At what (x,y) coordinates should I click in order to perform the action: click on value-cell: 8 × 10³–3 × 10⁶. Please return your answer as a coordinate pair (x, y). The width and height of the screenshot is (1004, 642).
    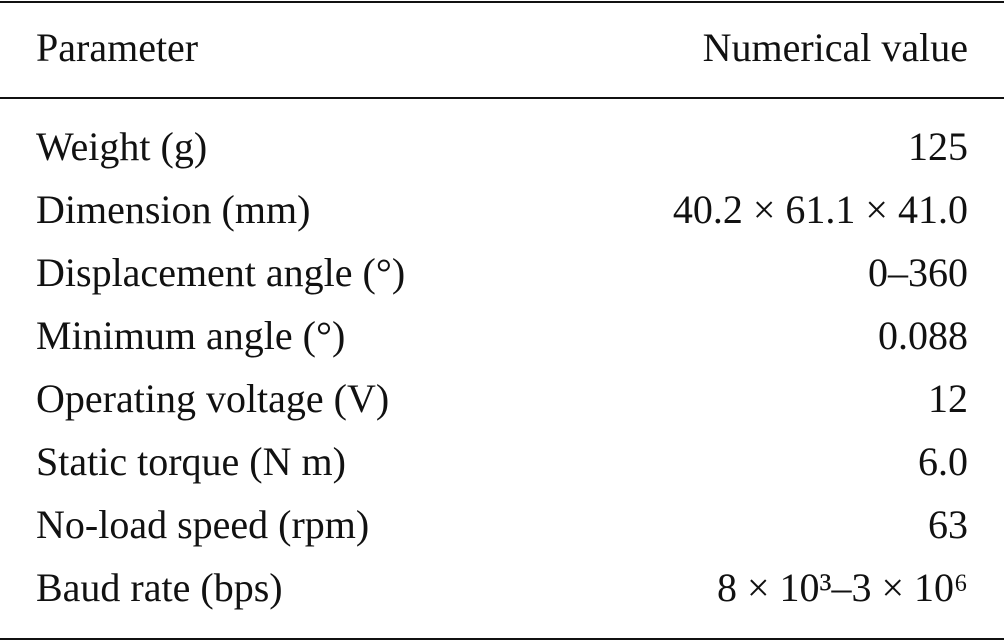
    Looking at the image, I should click on (842, 587).